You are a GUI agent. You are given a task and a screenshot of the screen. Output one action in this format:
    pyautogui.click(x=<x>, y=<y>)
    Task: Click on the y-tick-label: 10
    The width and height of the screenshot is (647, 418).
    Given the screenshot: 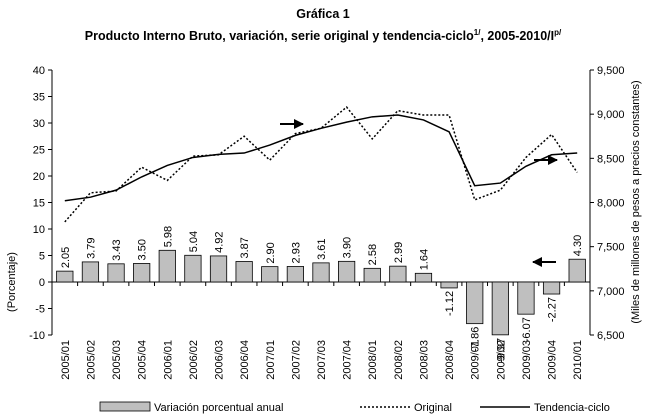 What is the action you would take?
    pyautogui.click(x=39, y=230)
    